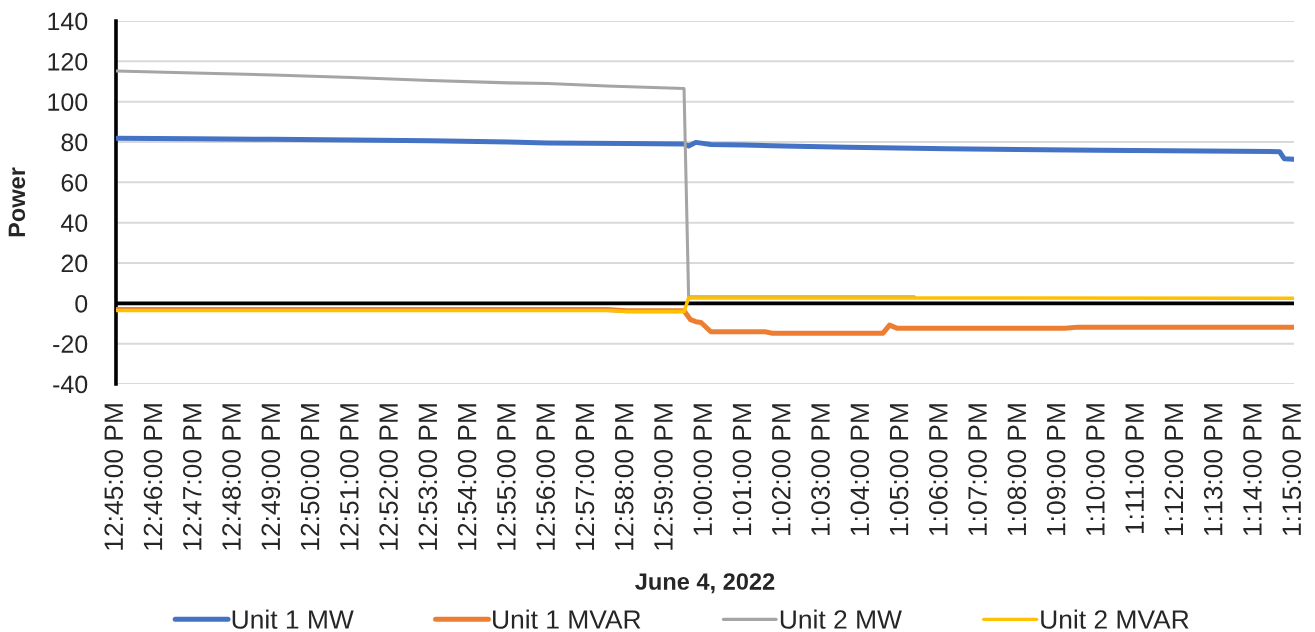 Image resolution: width=1315 pixels, height=632 pixels. Describe the element at coordinates (545, 477) in the screenshot. I see `x-tick-label: 12:56:00 PM` at that location.